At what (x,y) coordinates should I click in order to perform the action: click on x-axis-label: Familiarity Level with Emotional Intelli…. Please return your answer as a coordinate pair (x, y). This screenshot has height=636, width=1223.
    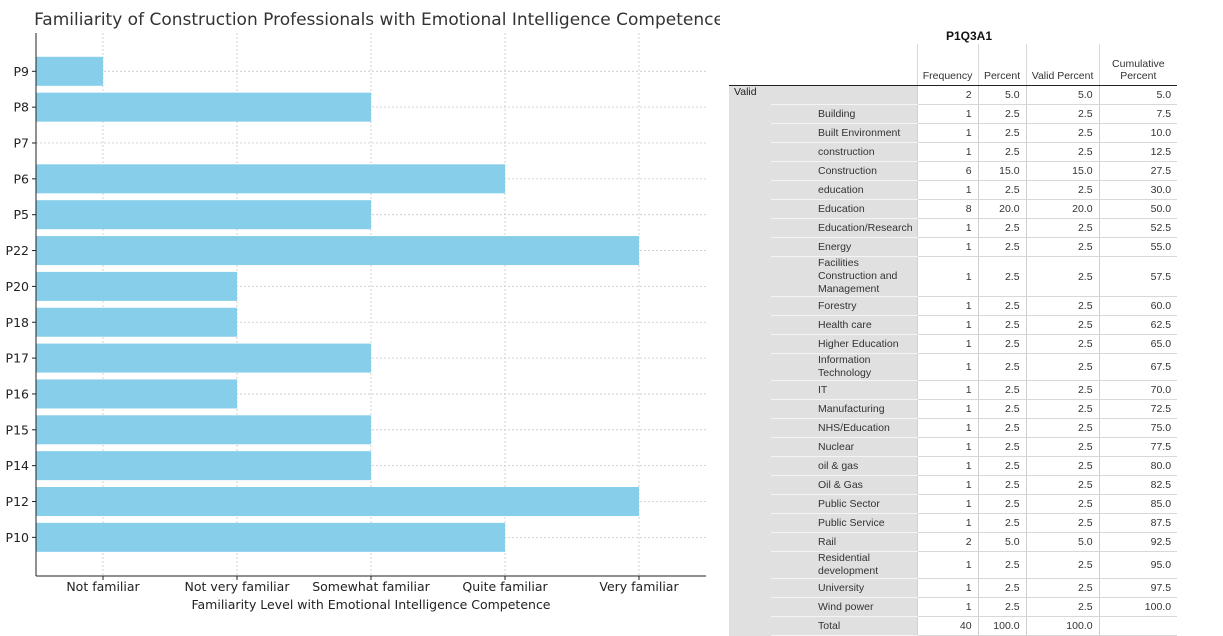
    Looking at the image, I should click on (370, 604).